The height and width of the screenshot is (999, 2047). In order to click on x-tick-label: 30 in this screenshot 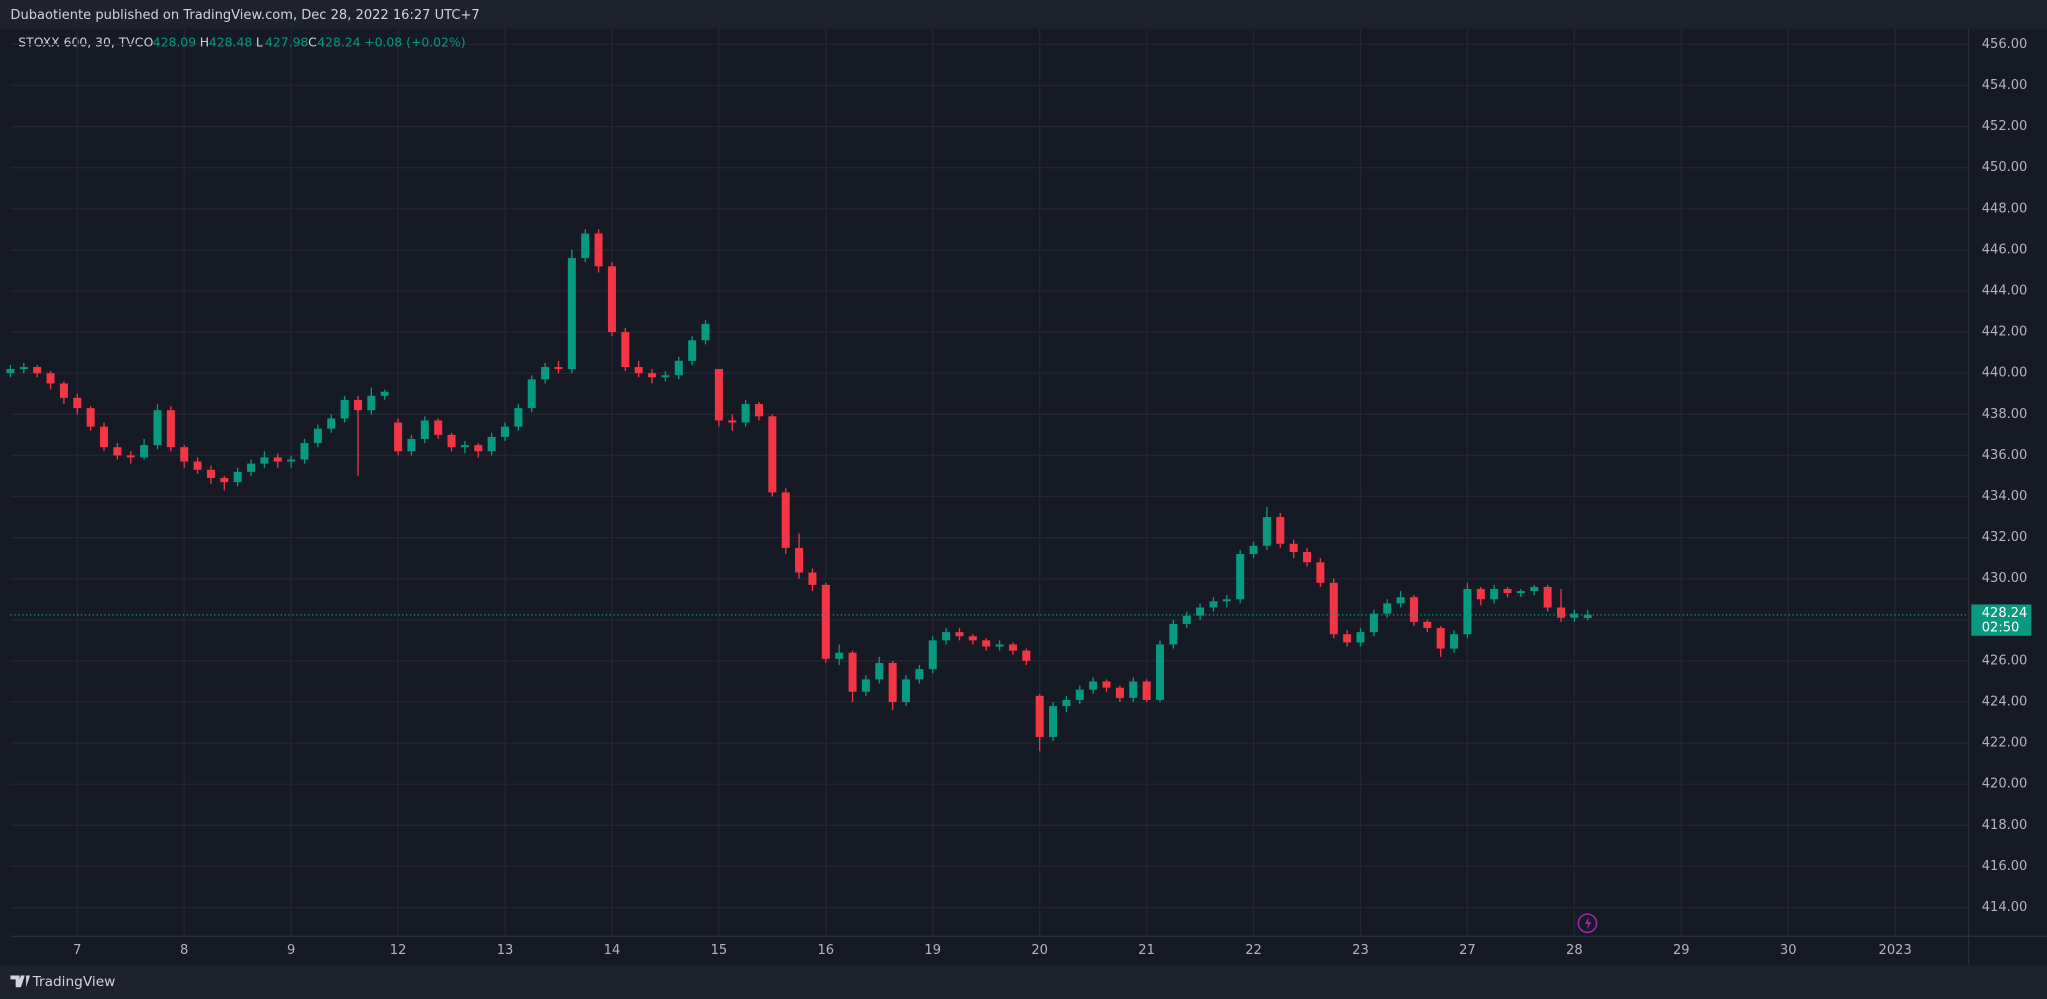, I will do `click(1788, 950)`.